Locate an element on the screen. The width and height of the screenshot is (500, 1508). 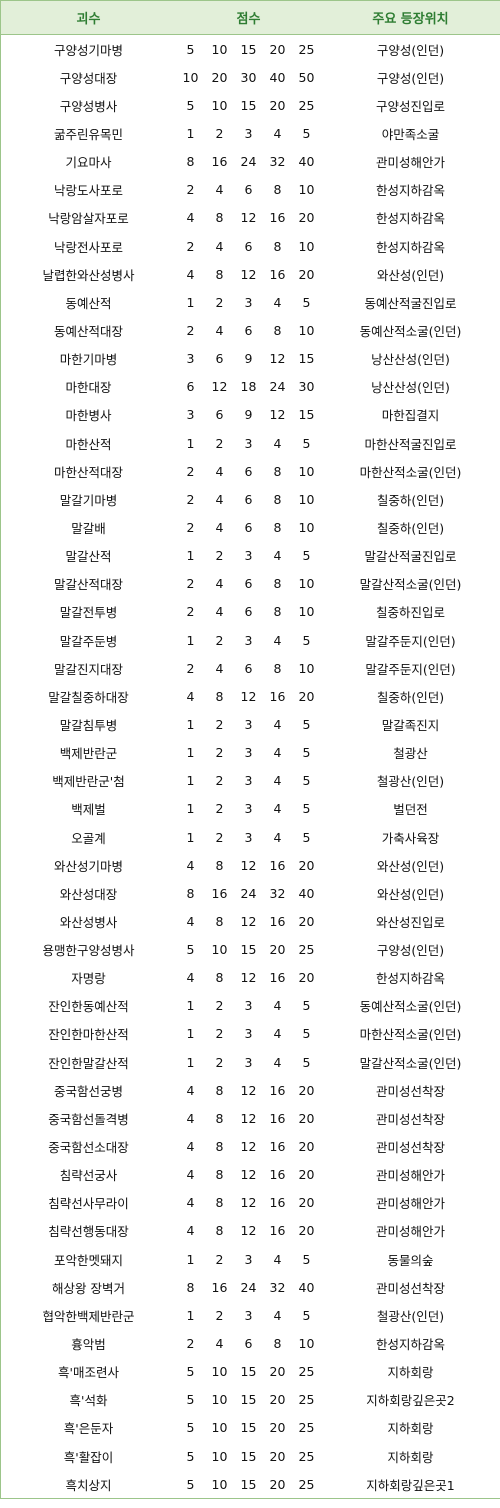
table-row: 말갈배 2 4 6 8 10 칠중하(인던) is located at coordinates (250, 527).